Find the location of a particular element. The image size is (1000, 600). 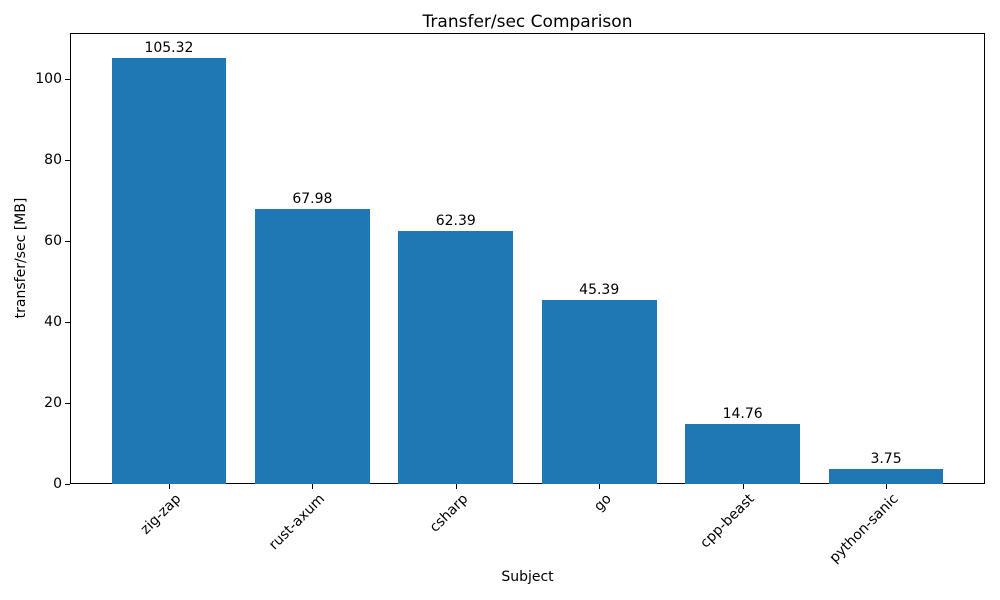

bar-value-label: 14.76 is located at coordinates (742, 414).